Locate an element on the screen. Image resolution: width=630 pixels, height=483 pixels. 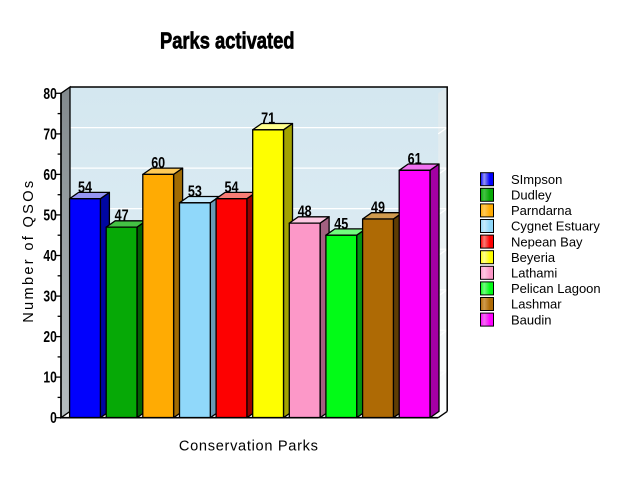
svg-text: Cygnet Estuary is located at coordinates (555, 226).